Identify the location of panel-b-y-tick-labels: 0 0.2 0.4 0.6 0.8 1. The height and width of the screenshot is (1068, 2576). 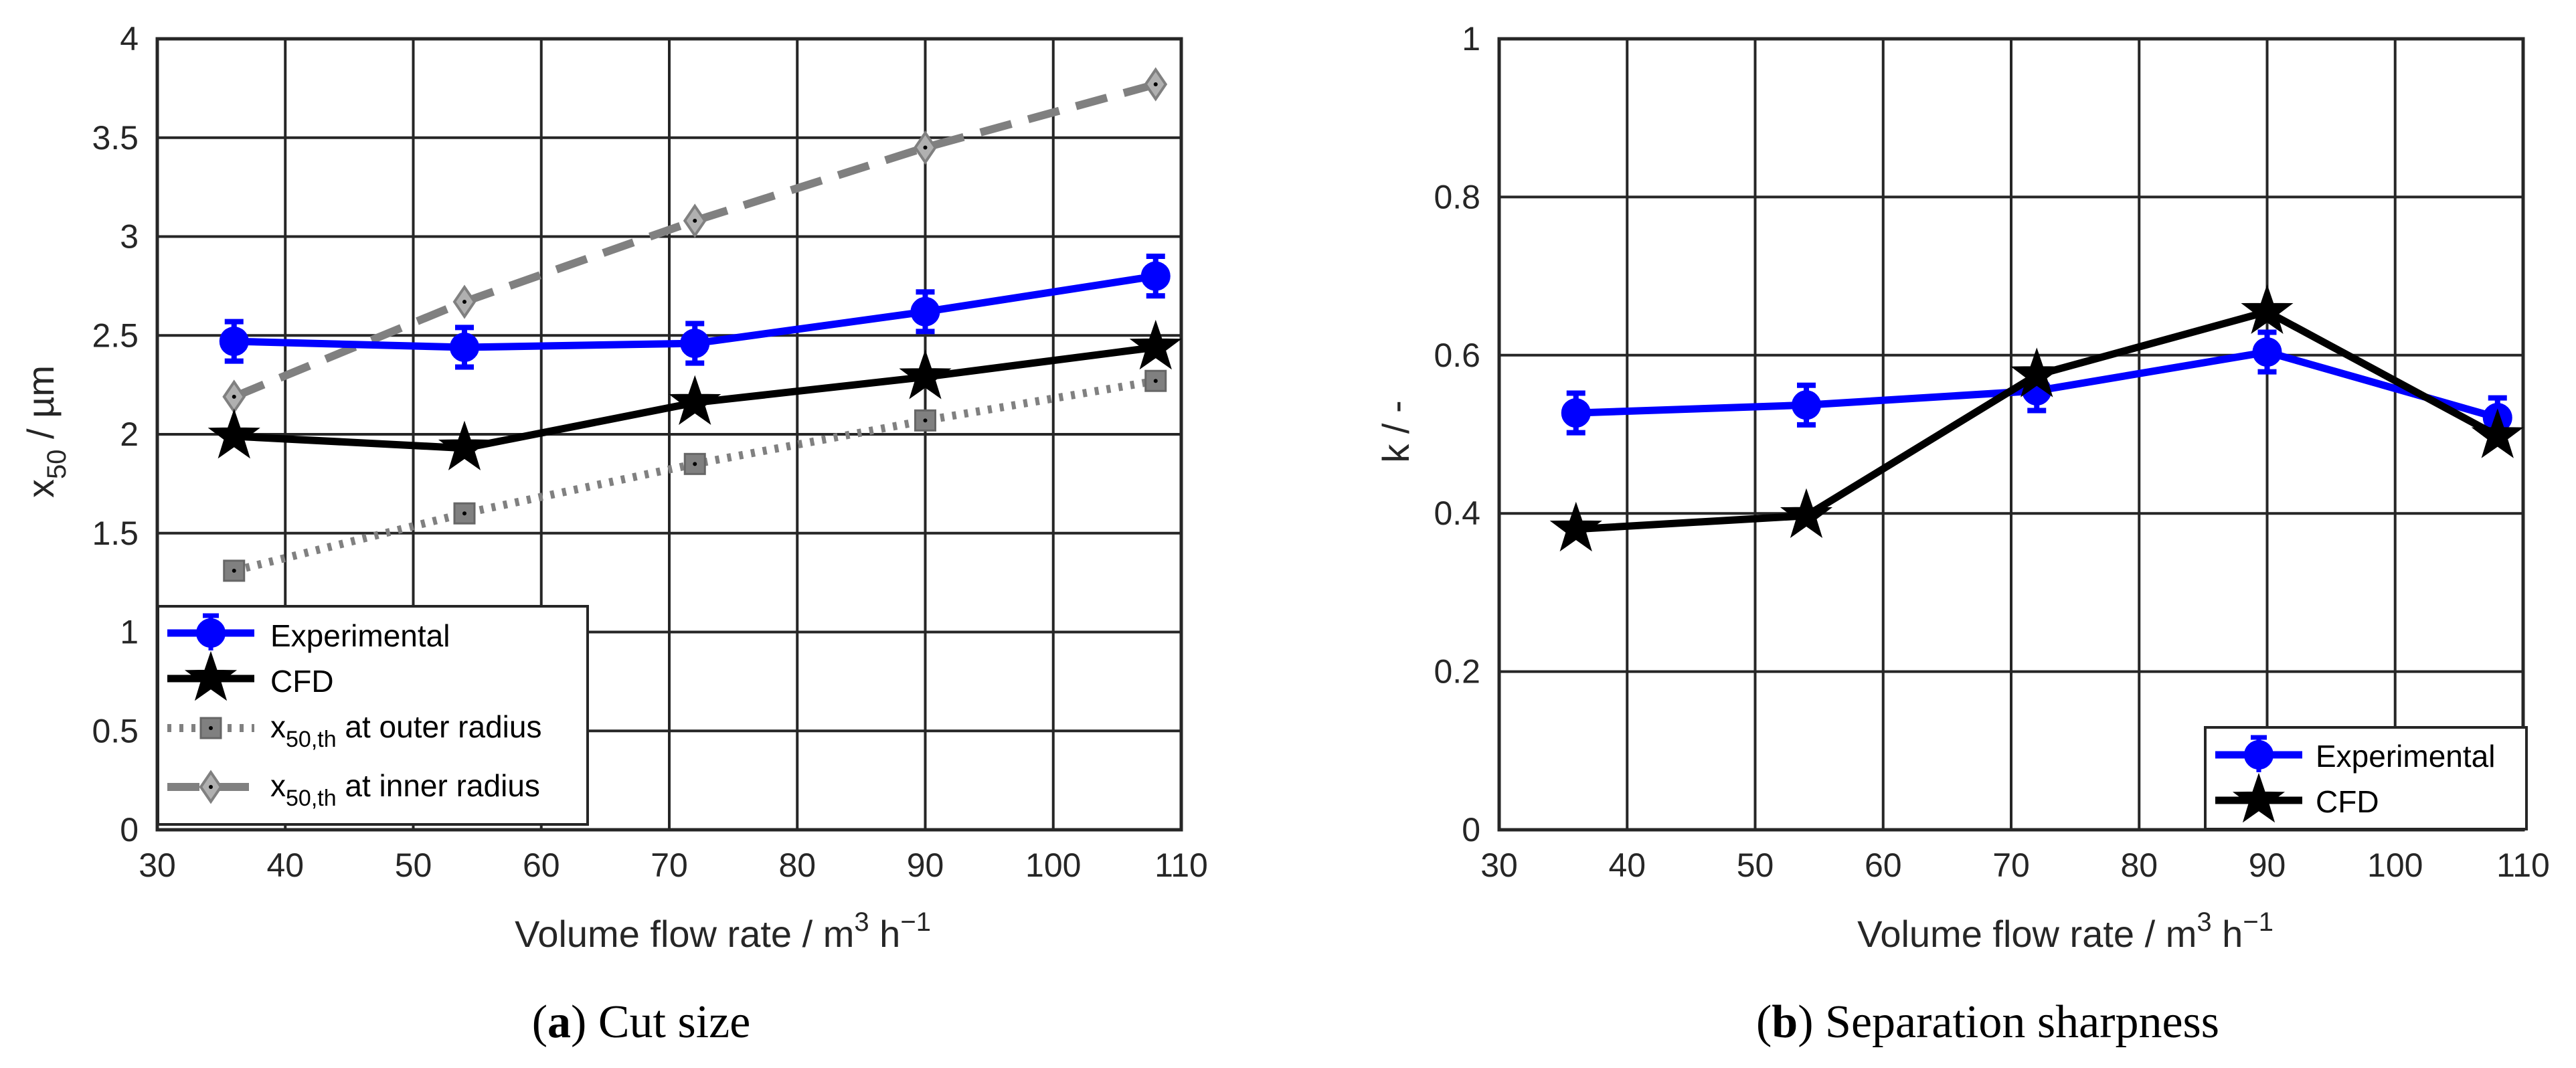
(1457, 435).